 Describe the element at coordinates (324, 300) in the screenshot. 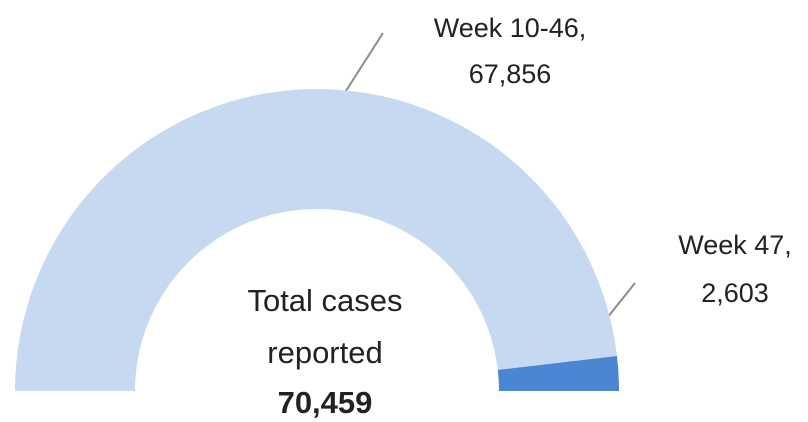

I see `center-text: Total cases` at that location.